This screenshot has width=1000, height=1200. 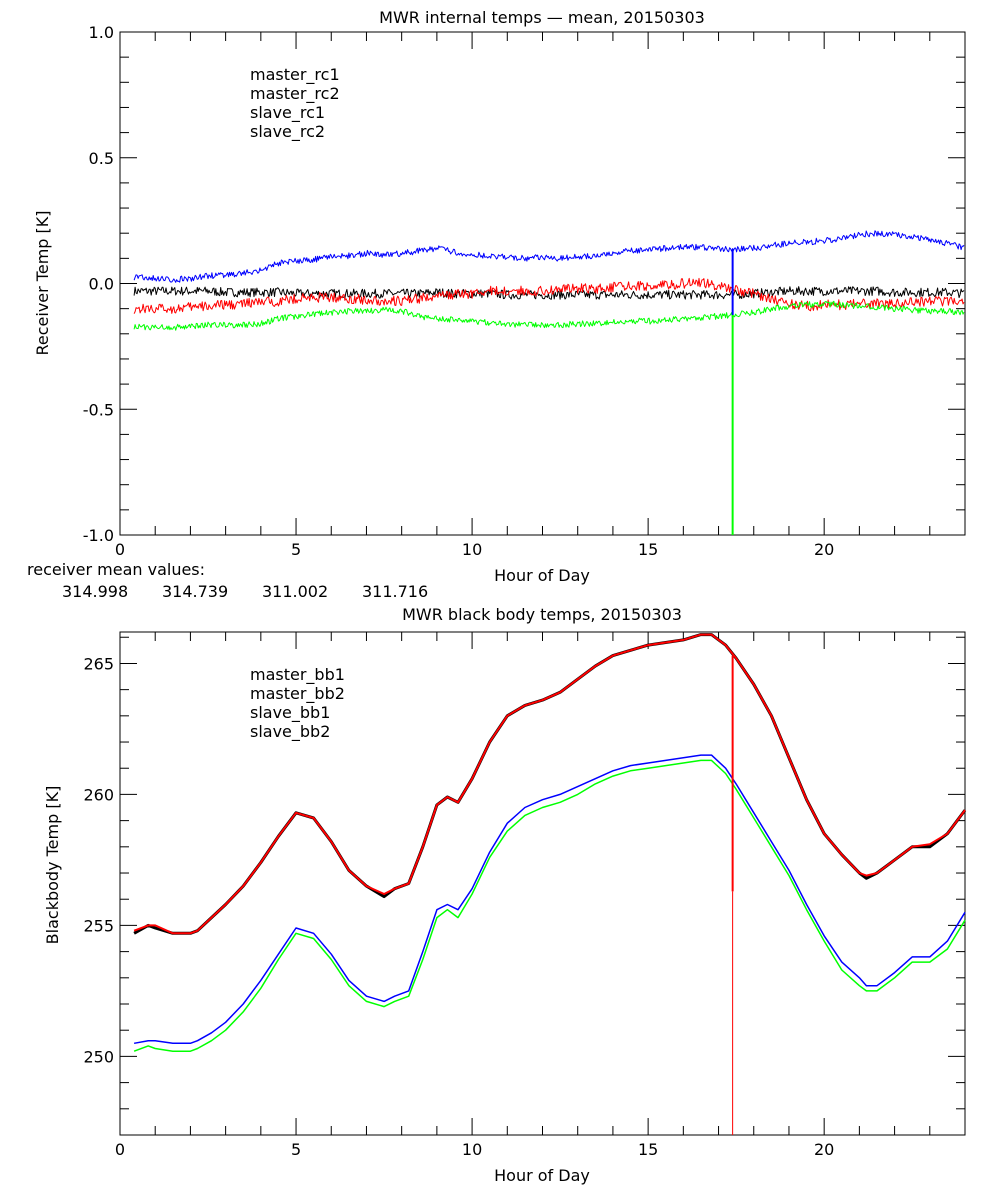 I want to click on legend-item: master_bb1, so click(x=297, y=675).